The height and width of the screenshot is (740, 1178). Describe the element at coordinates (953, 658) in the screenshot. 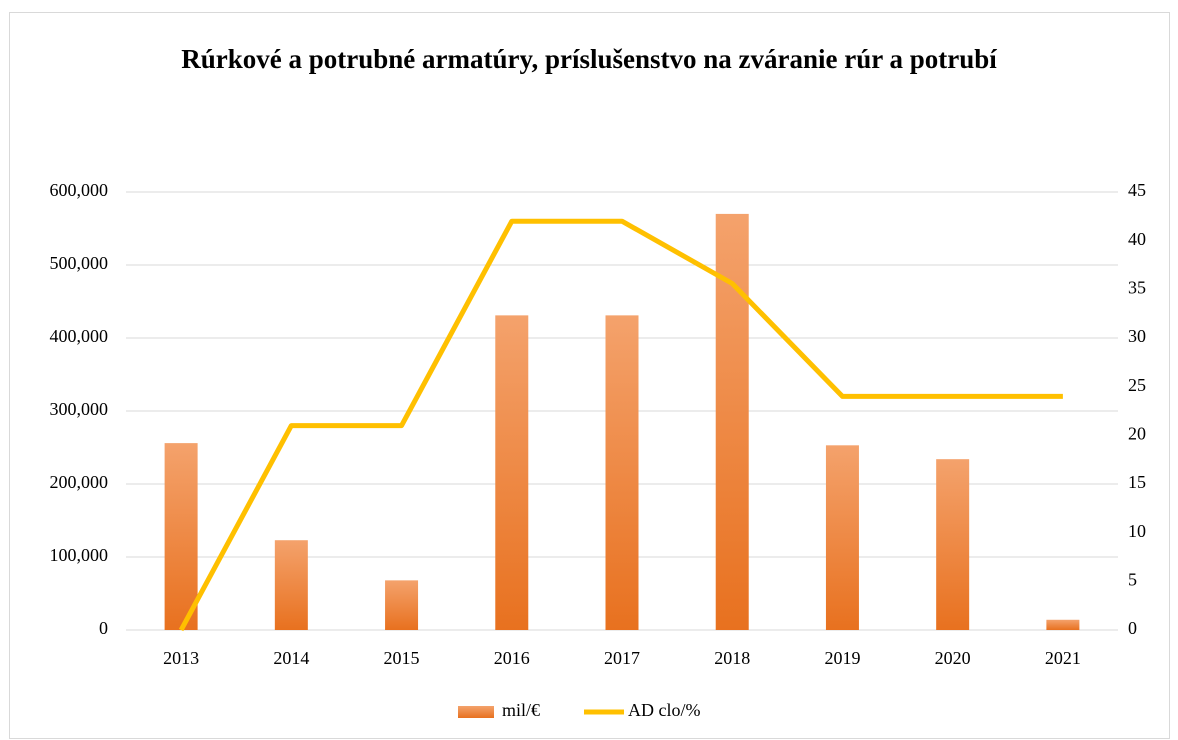

I see `x-tick-label: 2020` at that location.